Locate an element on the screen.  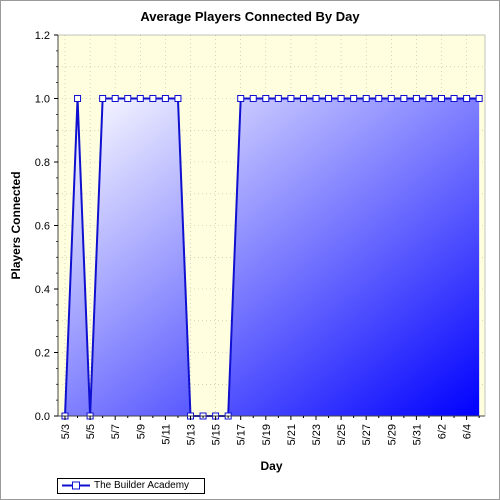
x-tick-label: 5/21 is located at coordinates (292, 434).